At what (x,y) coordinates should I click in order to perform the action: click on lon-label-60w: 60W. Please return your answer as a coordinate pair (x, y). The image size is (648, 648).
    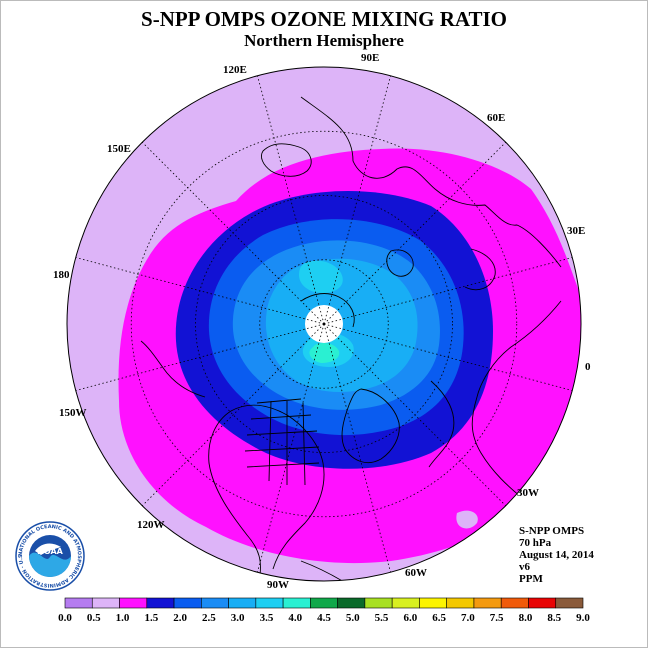
    Looking at the image, I should click on (416, 573).